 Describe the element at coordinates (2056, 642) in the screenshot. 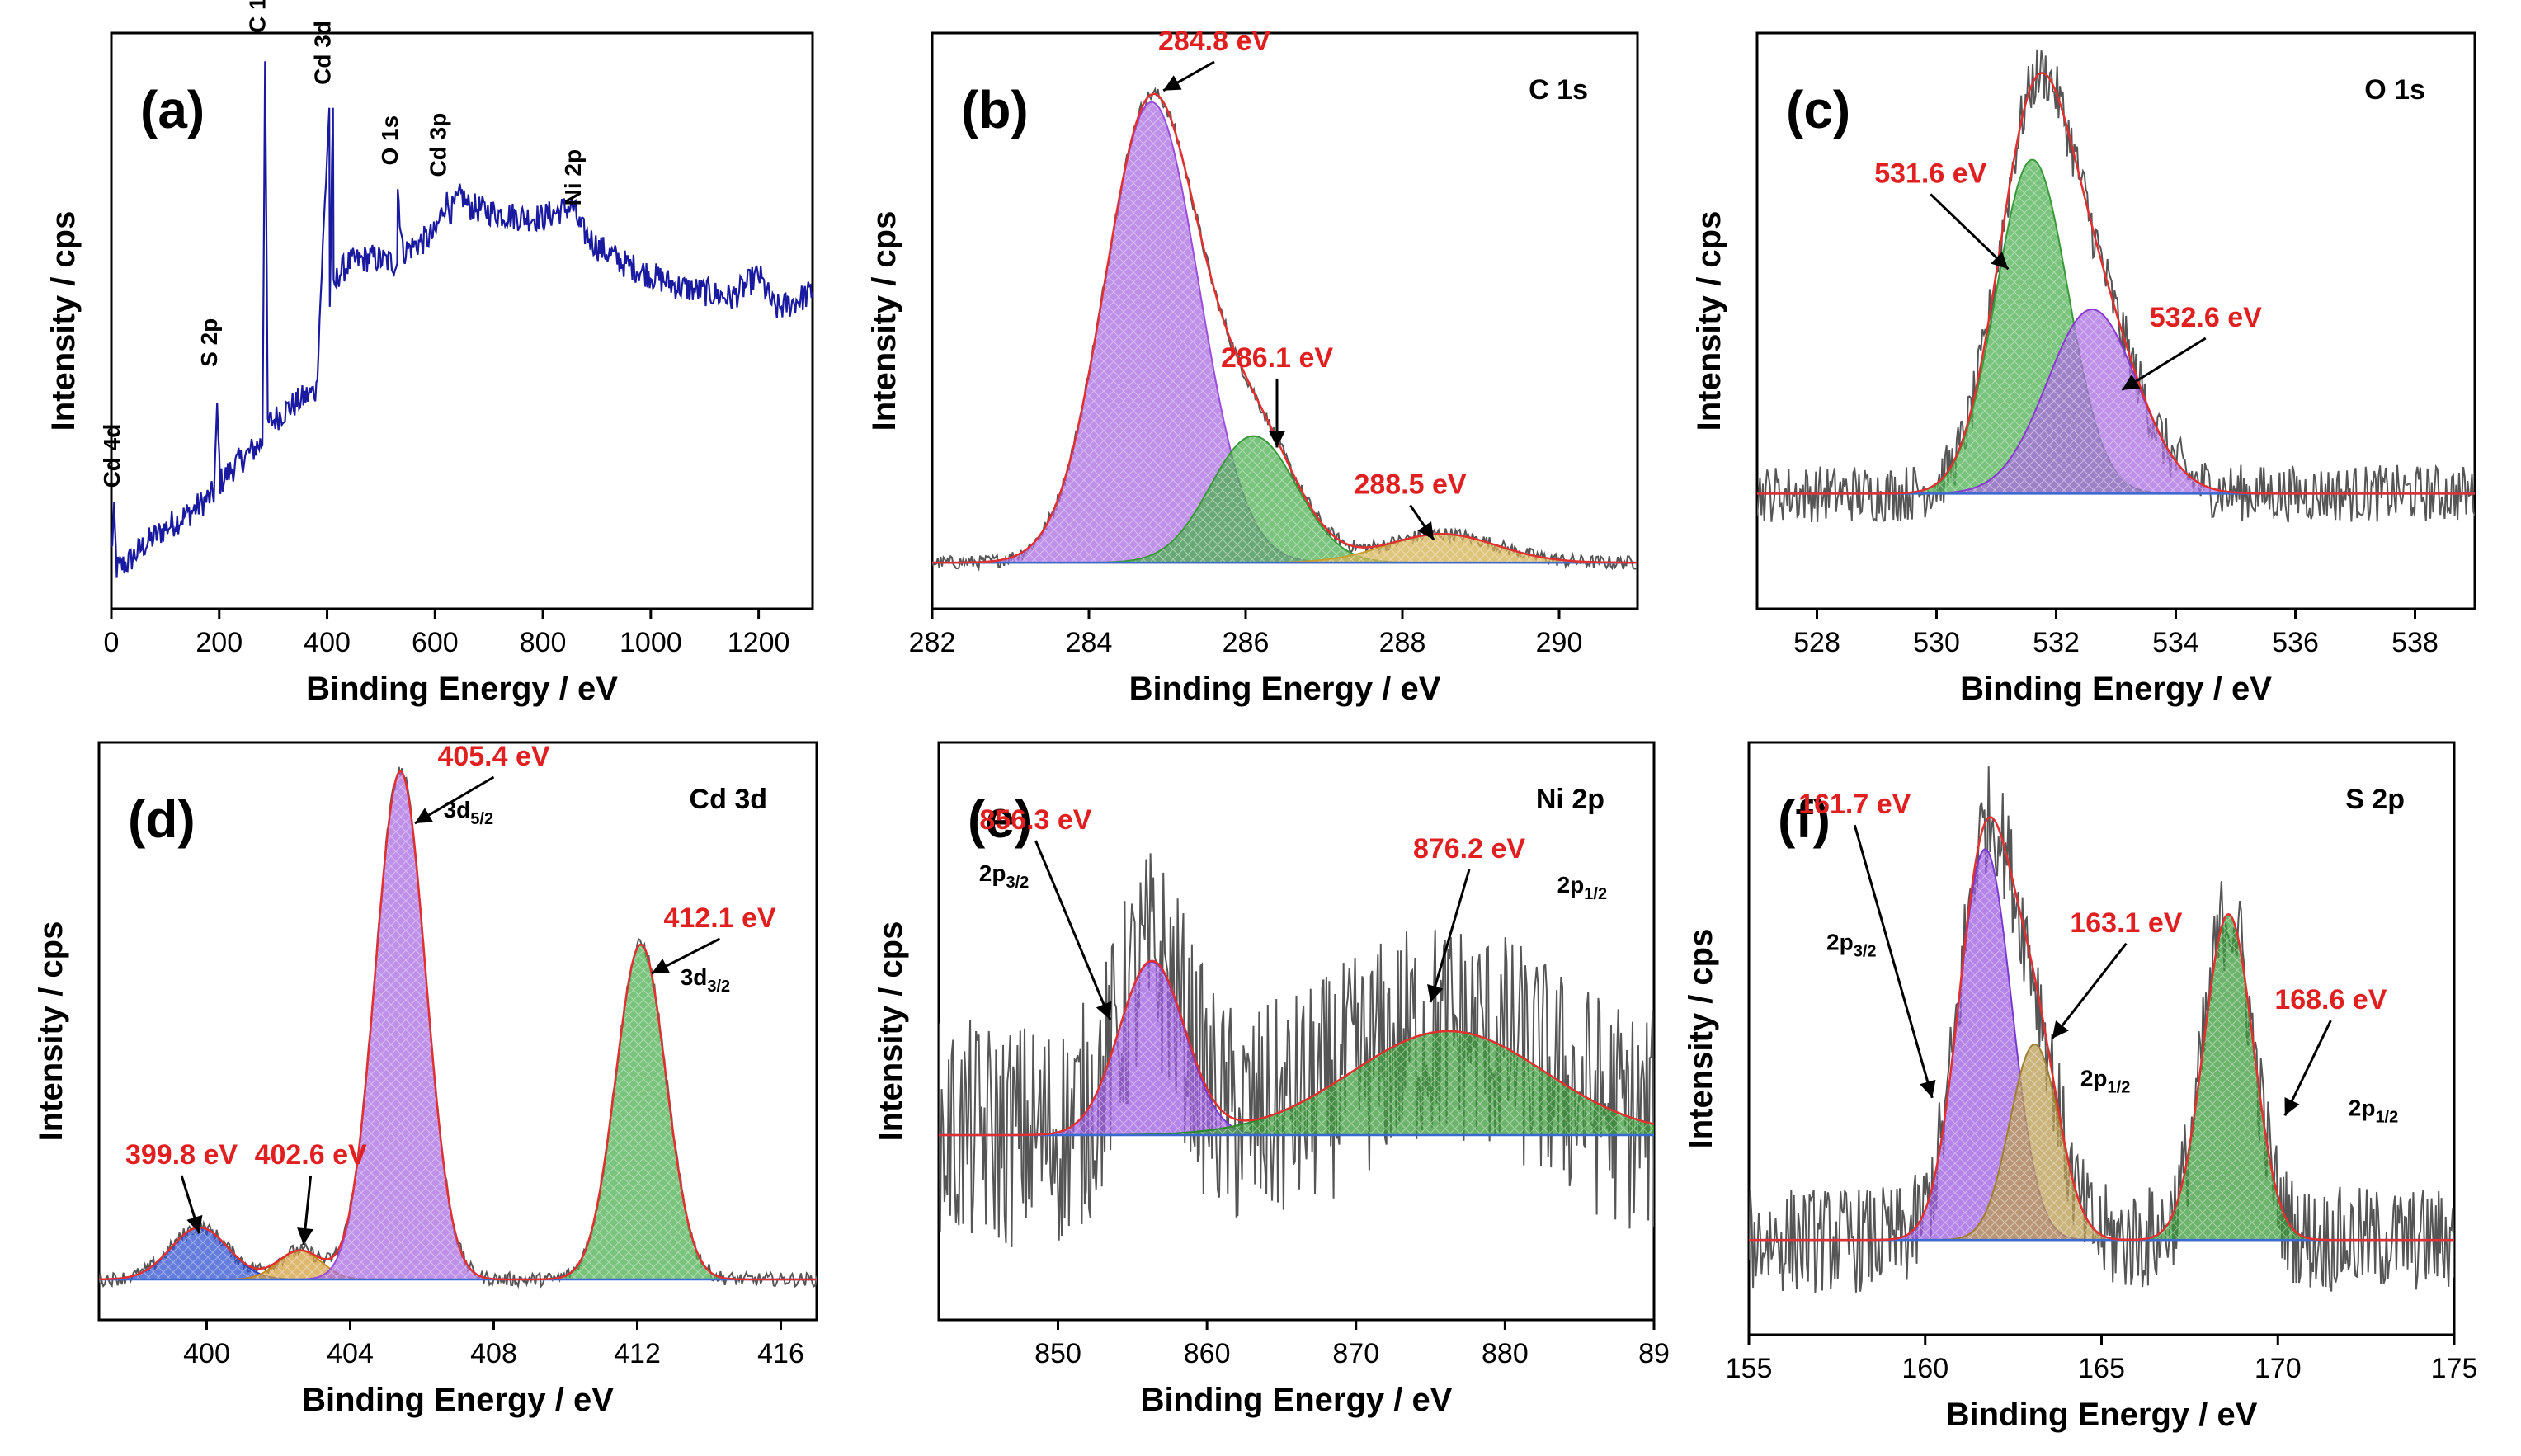

I see `x-tick-label: 532` at that location.